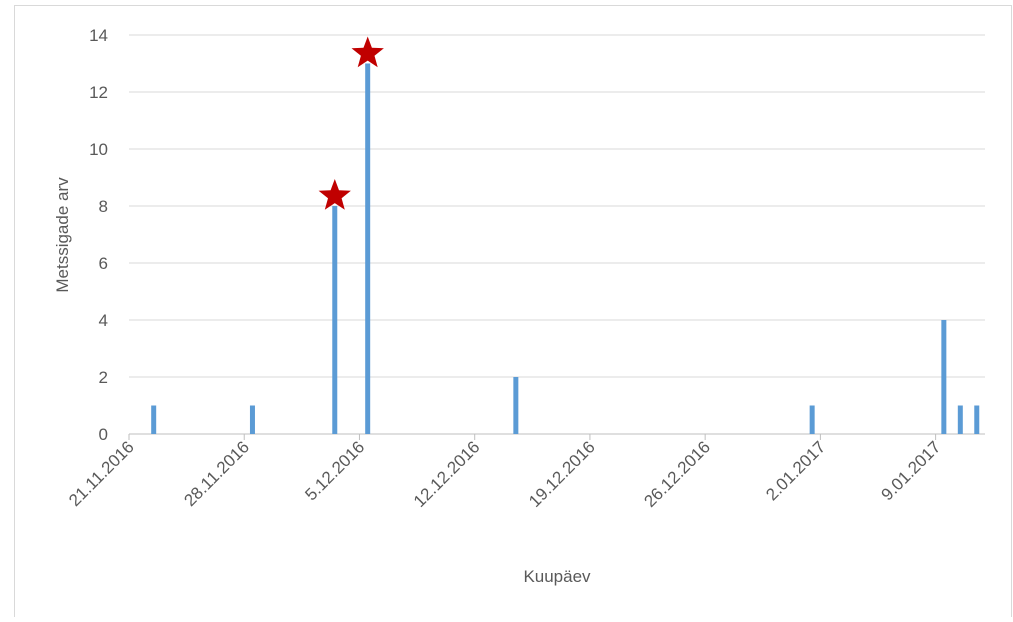 This screenshot has height=622, width=1013. Describe the element at coordinates (911, 470) in the screenshot. I see `x-tick-label: 9.01.2017` at that location.